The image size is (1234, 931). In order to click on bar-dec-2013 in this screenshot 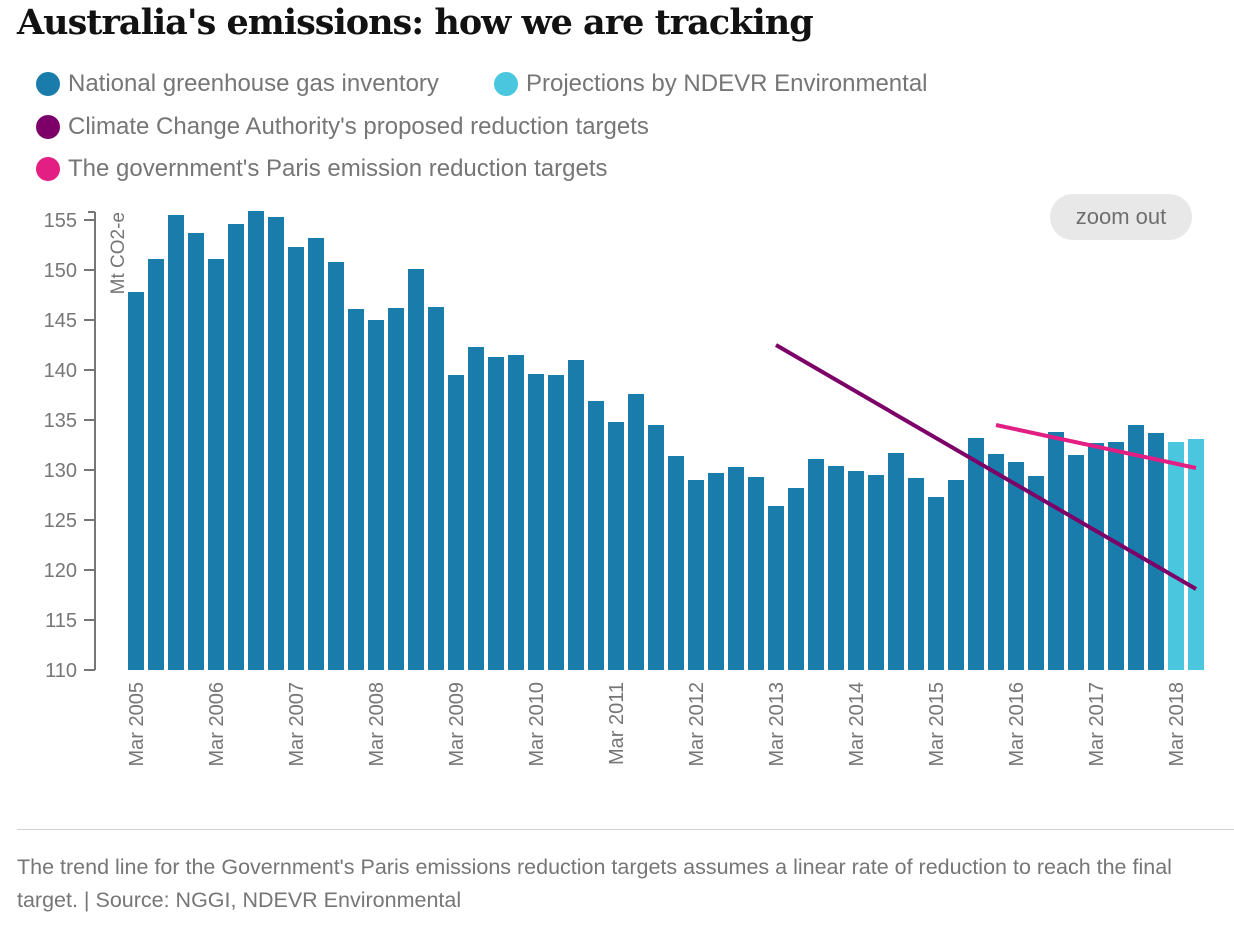, I will do `click(836, 568)`.